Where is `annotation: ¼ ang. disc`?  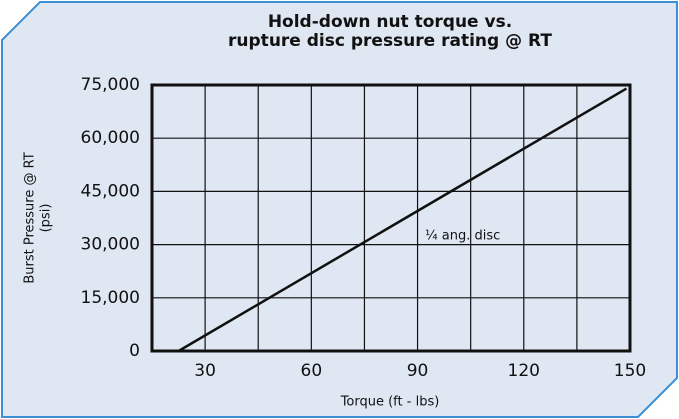 annotation: ¼ ang. disc is located at coordinates (462, 236).